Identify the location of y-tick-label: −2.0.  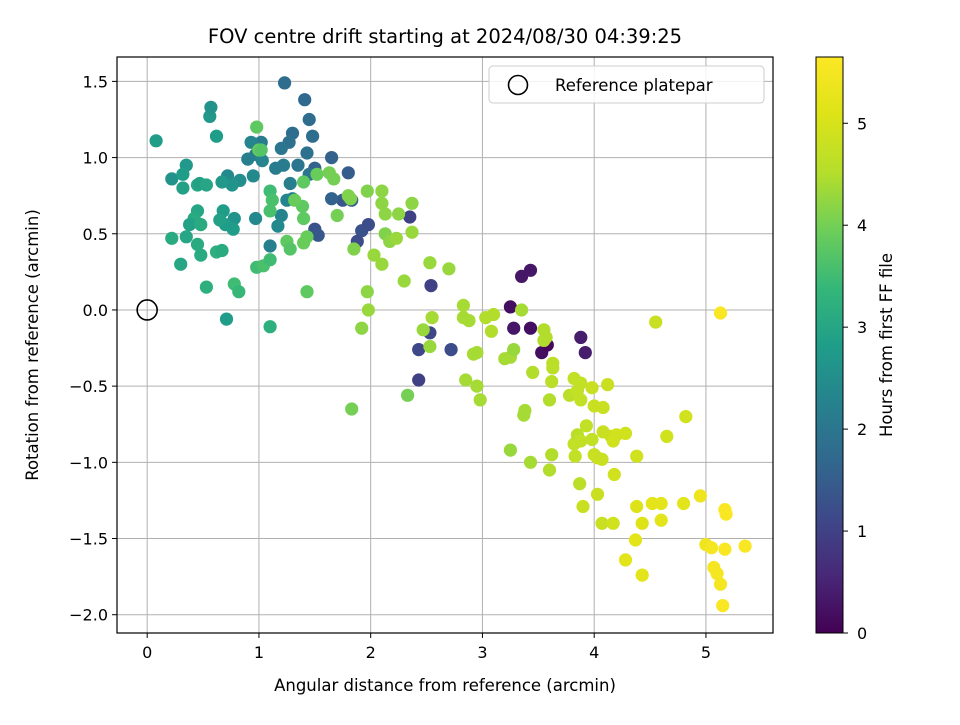
(88, 615).